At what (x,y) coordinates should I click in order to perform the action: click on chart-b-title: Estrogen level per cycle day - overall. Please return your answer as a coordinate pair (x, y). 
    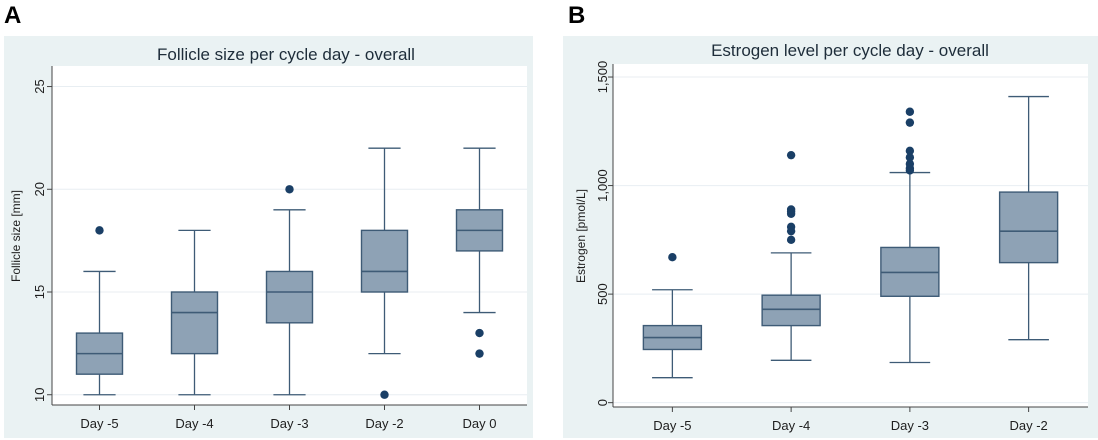
    Looking at the image, I should click on (850, 50).